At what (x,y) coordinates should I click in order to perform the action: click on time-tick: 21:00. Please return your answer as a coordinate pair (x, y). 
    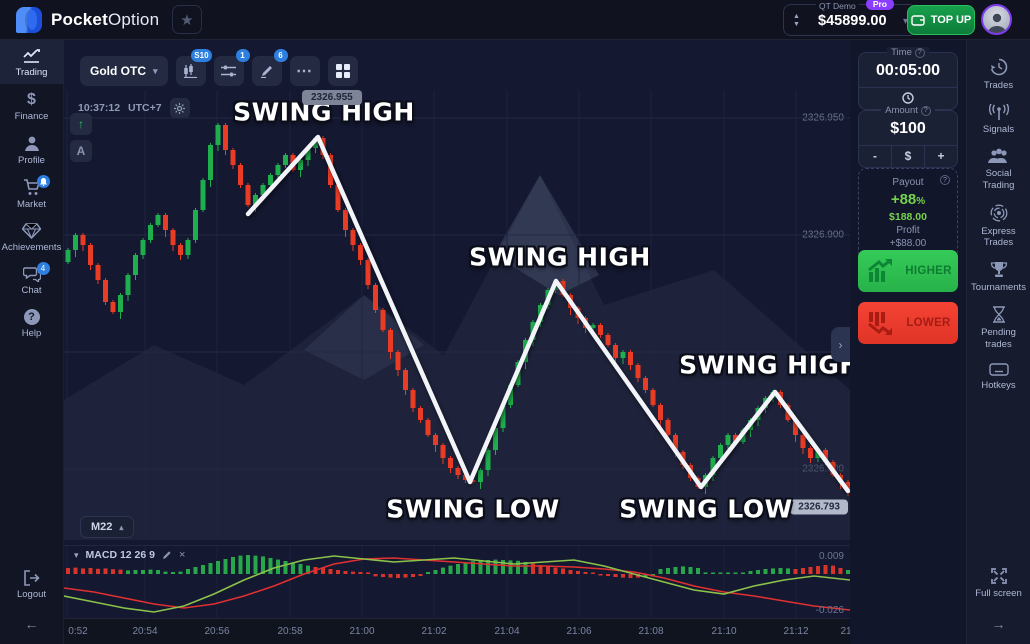
    Looking at the image, I should click on (362, 631).